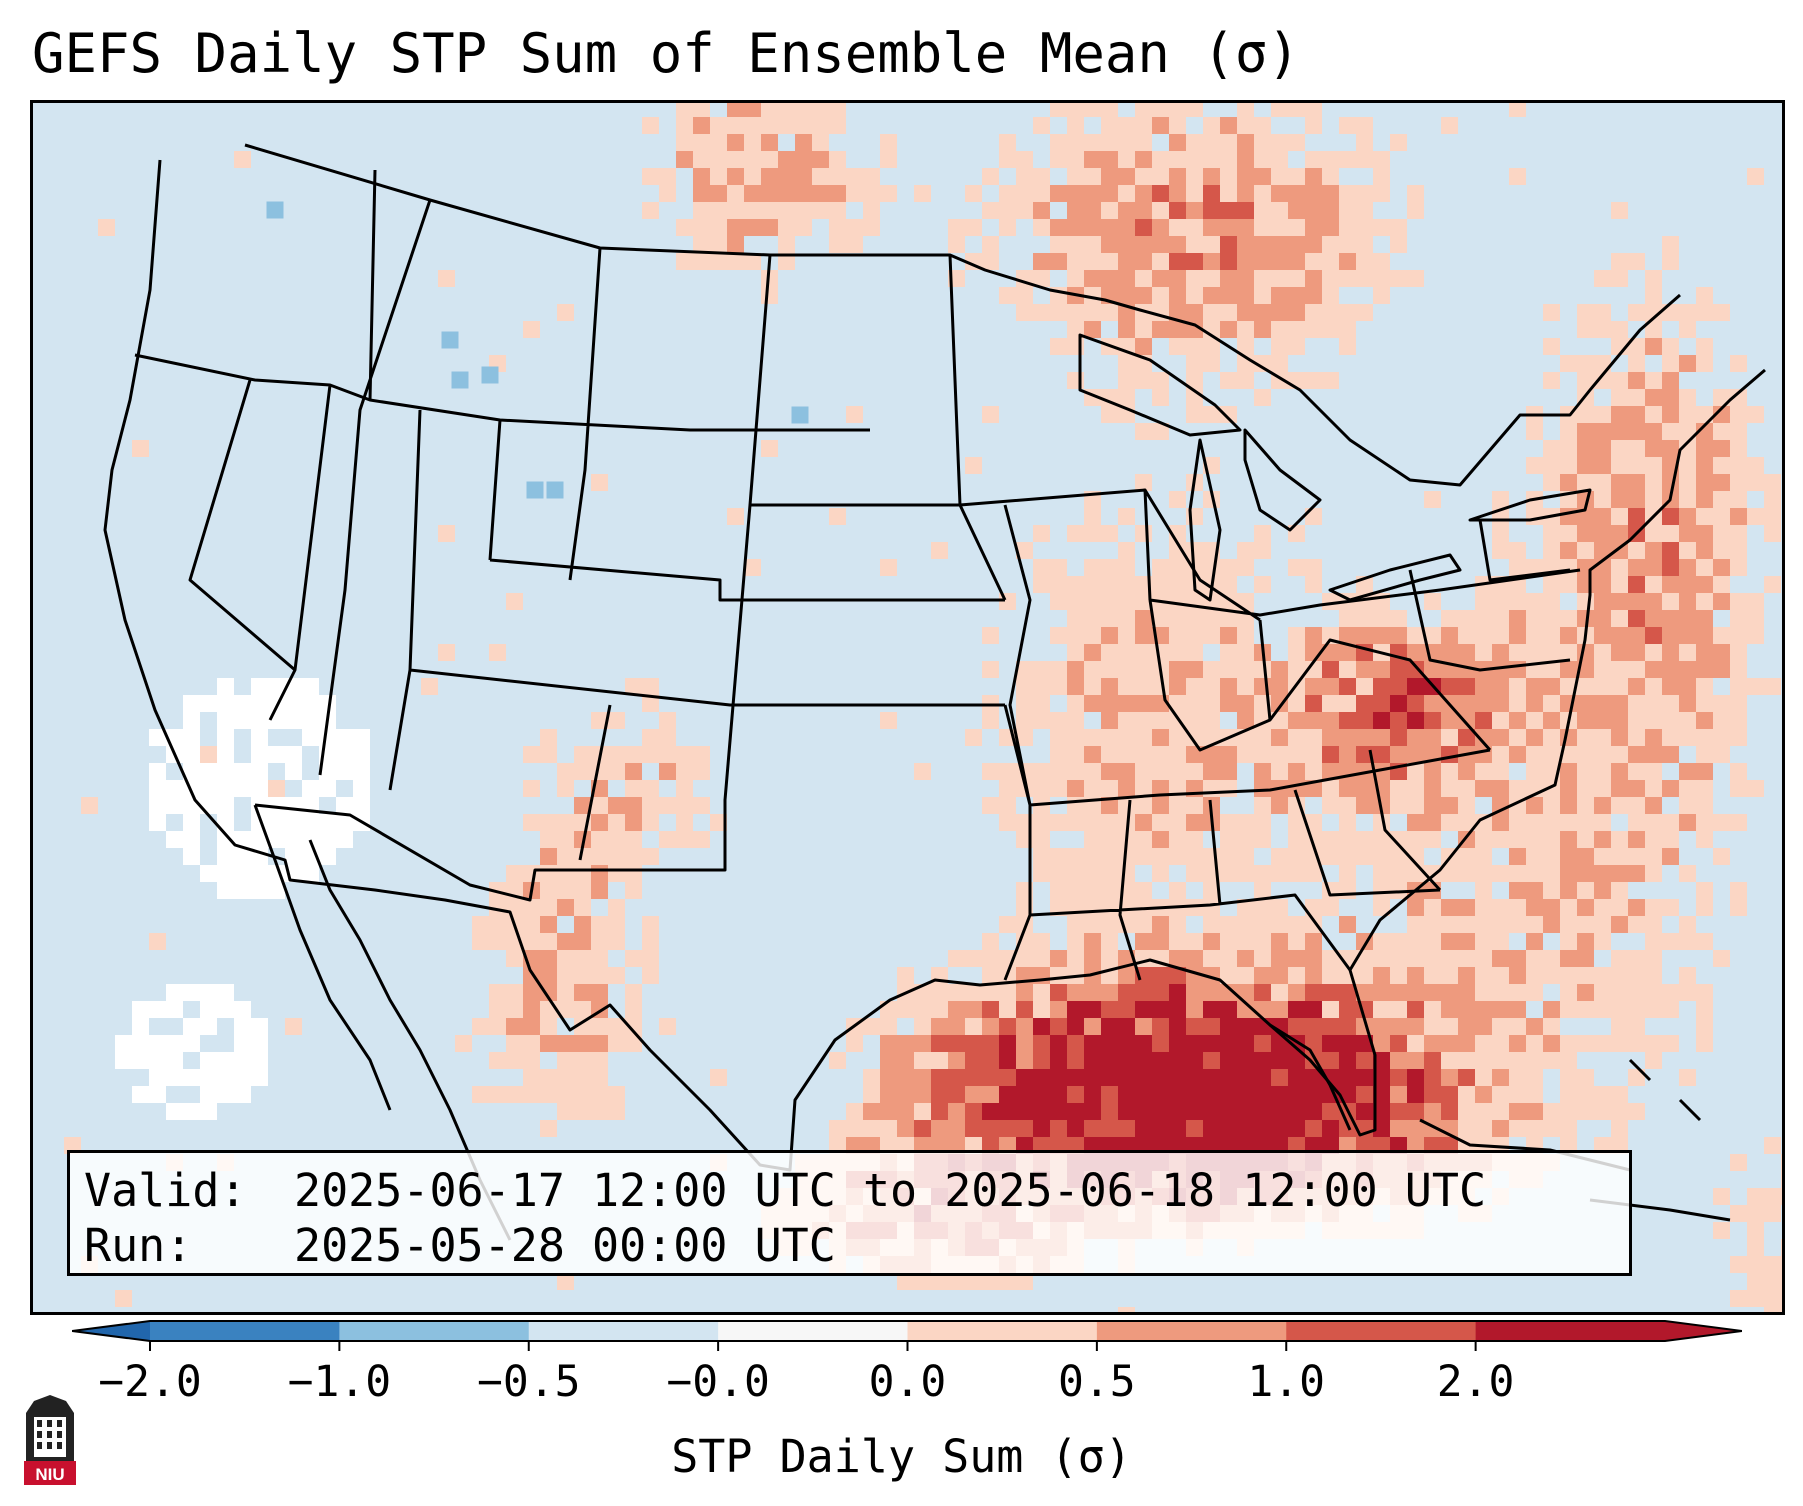  Describe the element at coordinates (718, 1382) in the screenshot. I see `colorbar-tick-label: −0.0` at that location.